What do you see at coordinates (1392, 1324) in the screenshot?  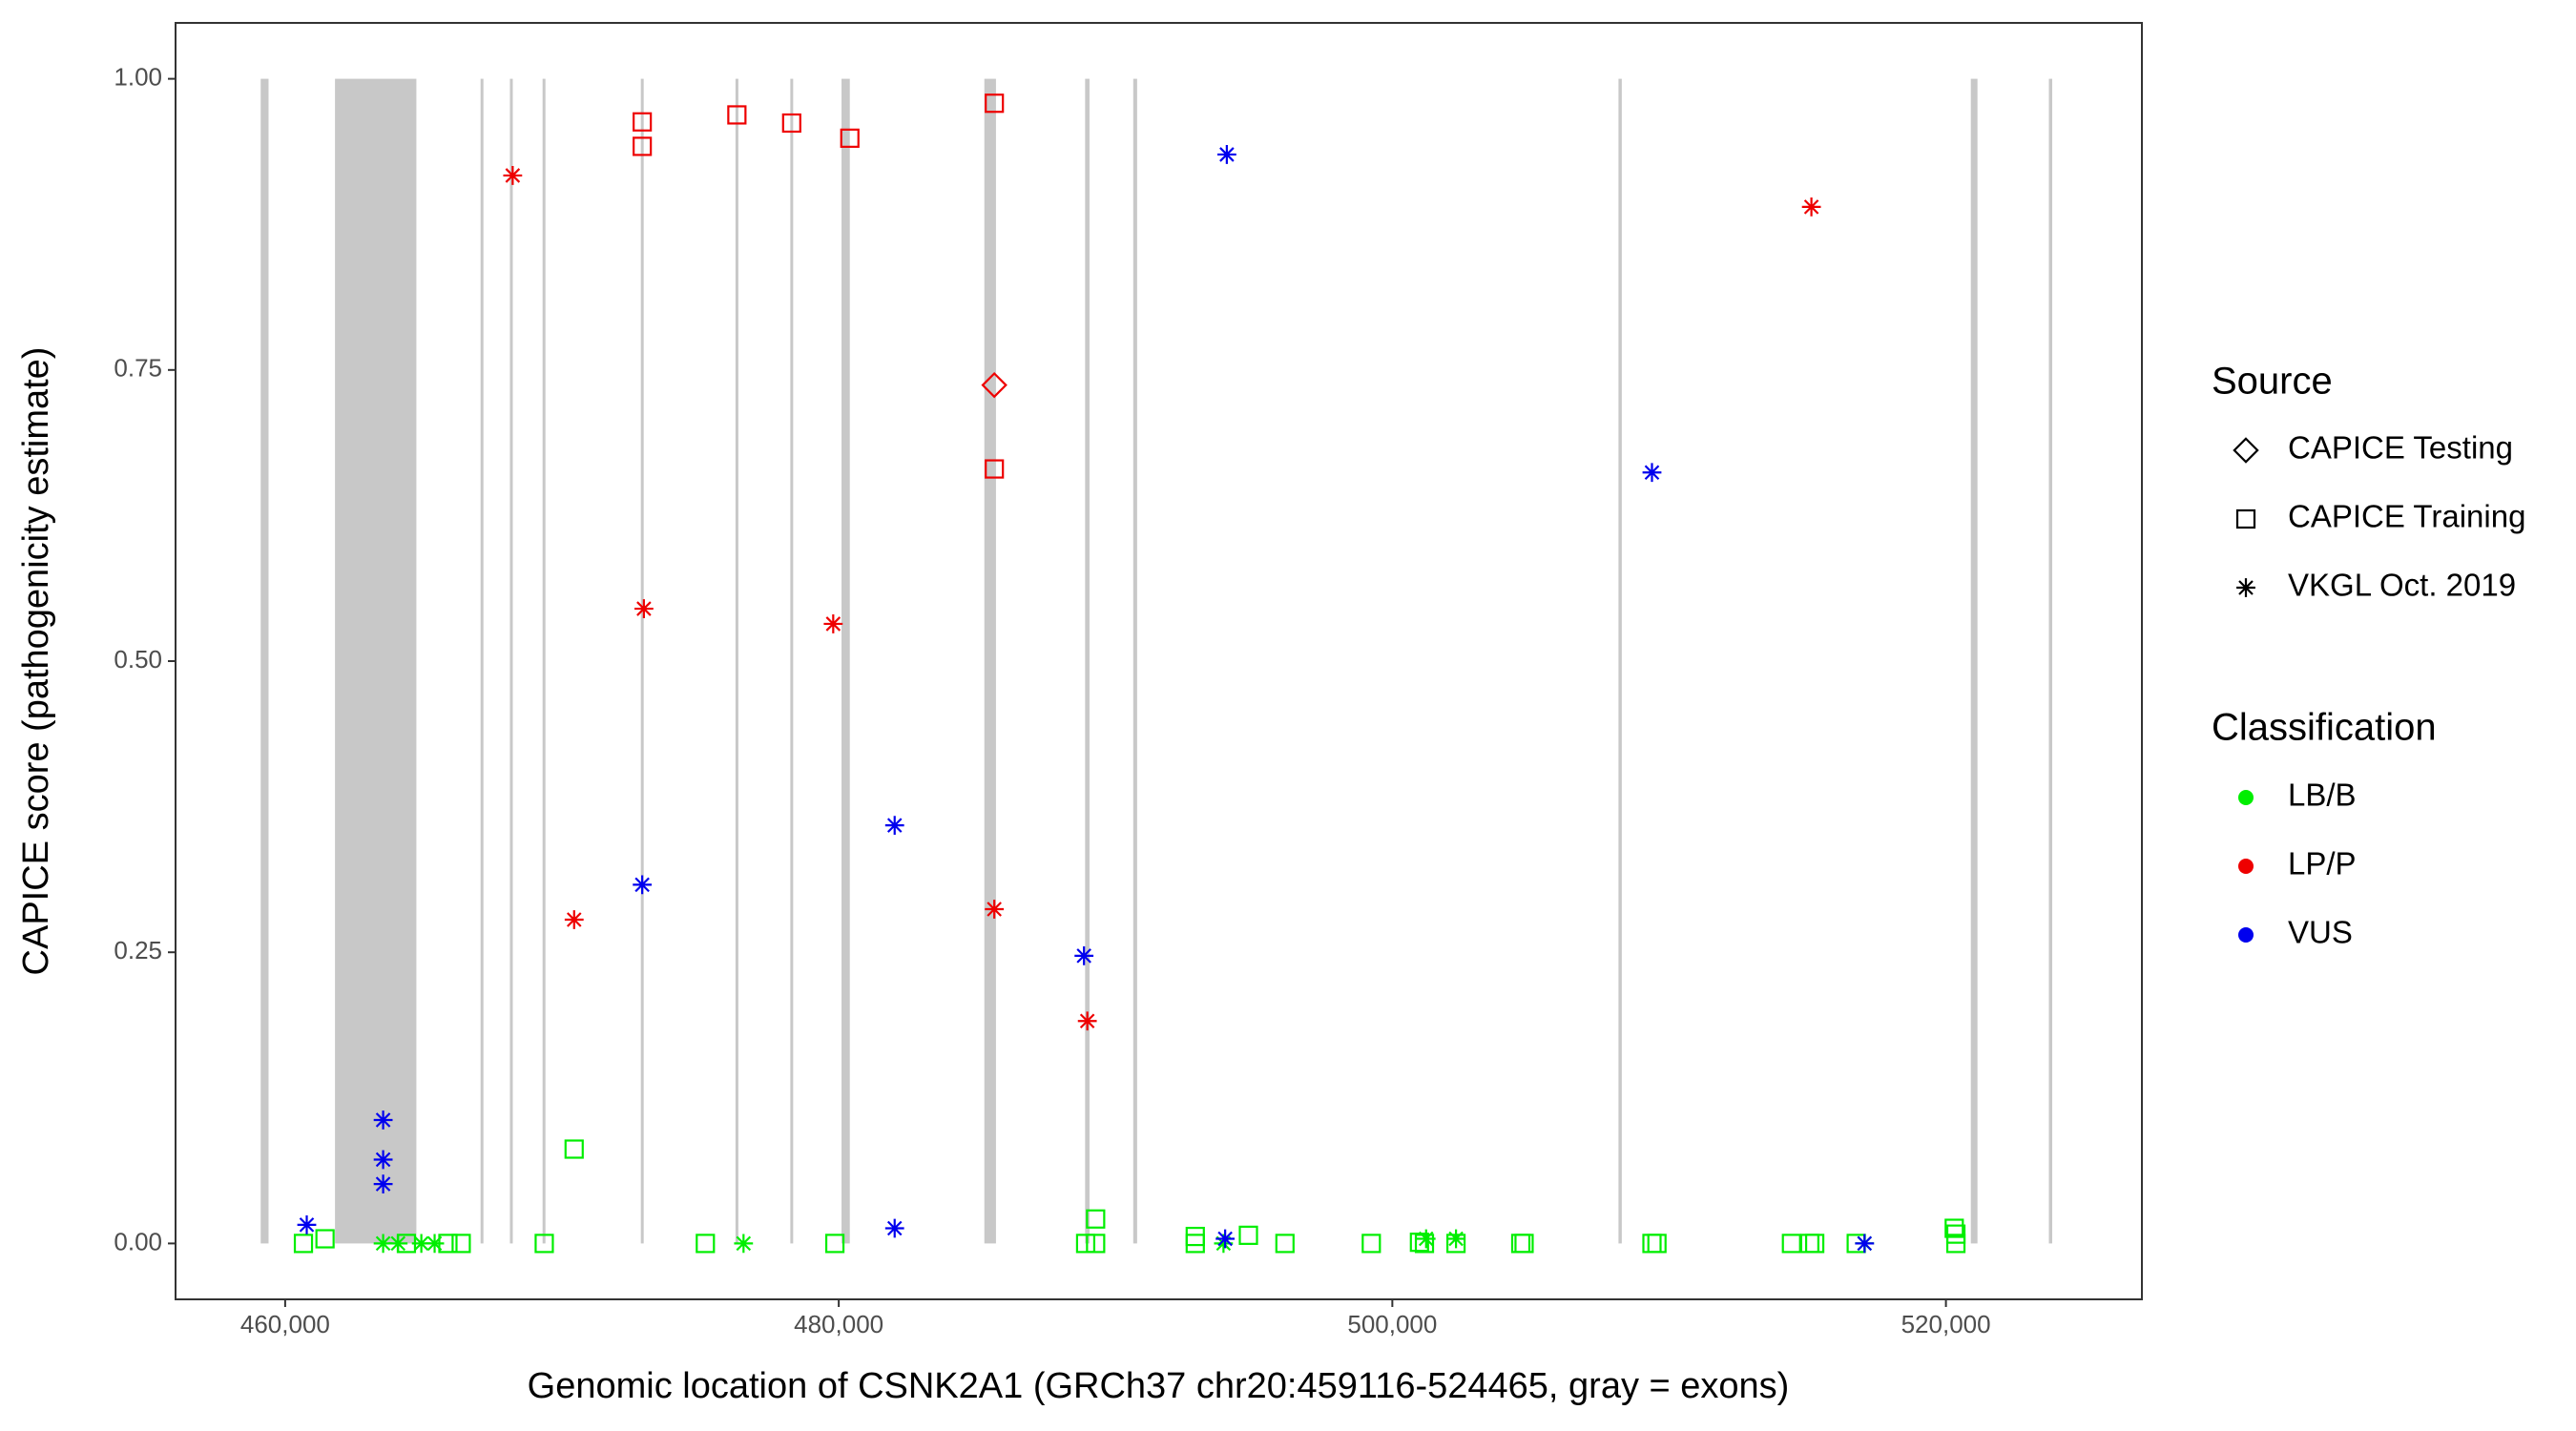 I see `x-tick-label: 500,000` at bounding box center [1392, 1324].